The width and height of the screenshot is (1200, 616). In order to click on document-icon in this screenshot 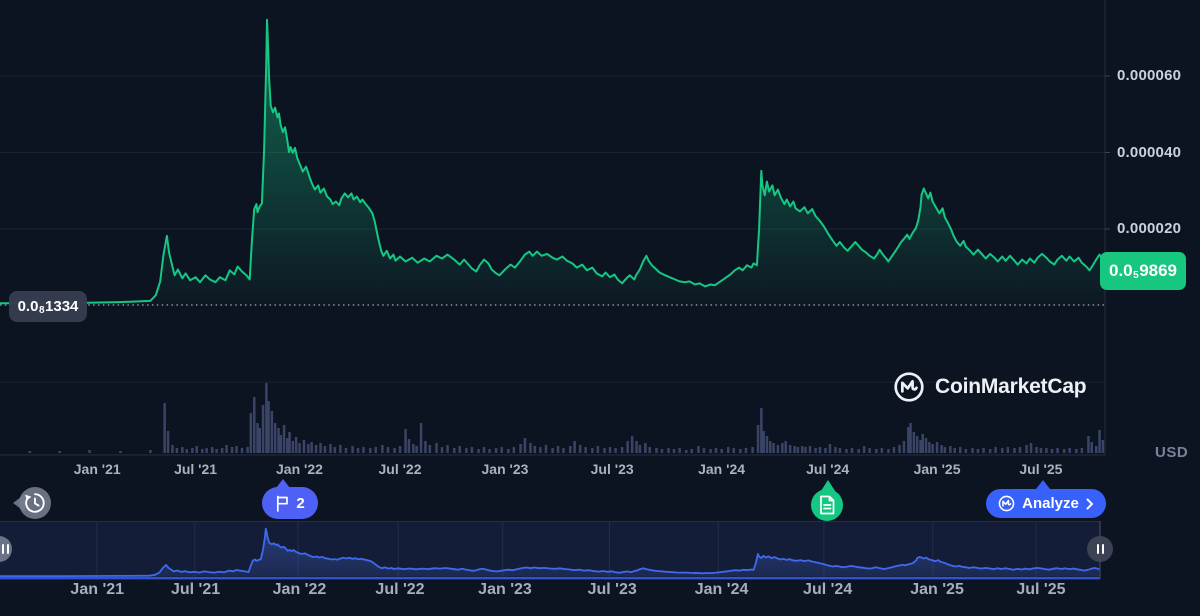, I will do `click(827, 505)`.